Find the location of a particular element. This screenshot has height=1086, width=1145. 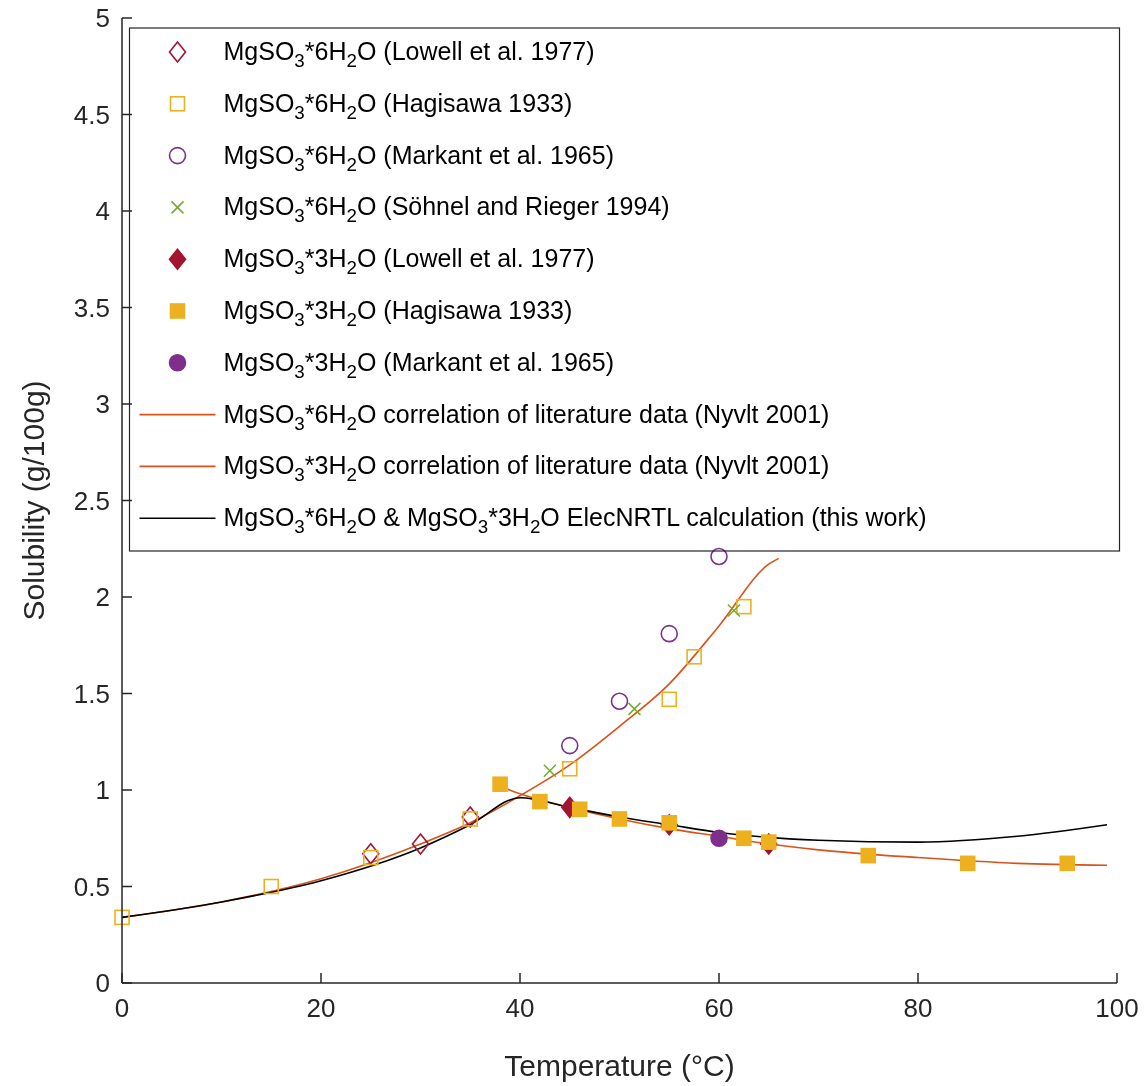

y-tick-label: 3 is located at coordinates (102, 404).